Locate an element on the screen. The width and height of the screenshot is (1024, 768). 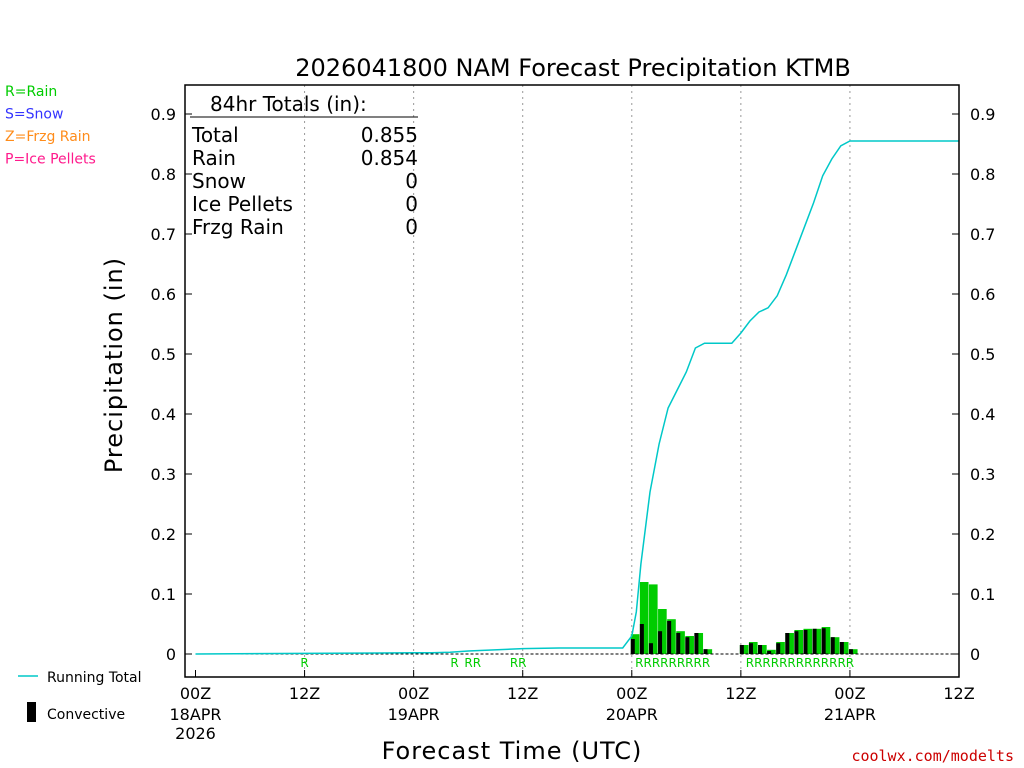
totals-row-value: 0.854 is located at coordinates (389, 158).